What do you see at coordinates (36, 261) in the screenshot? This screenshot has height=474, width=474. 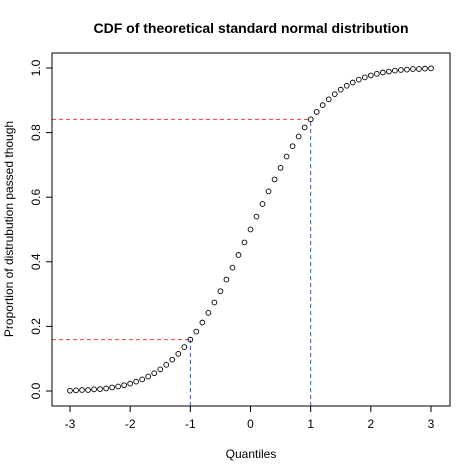 I see `y-tick-label: 0.4` at bounding box center [36, 261].